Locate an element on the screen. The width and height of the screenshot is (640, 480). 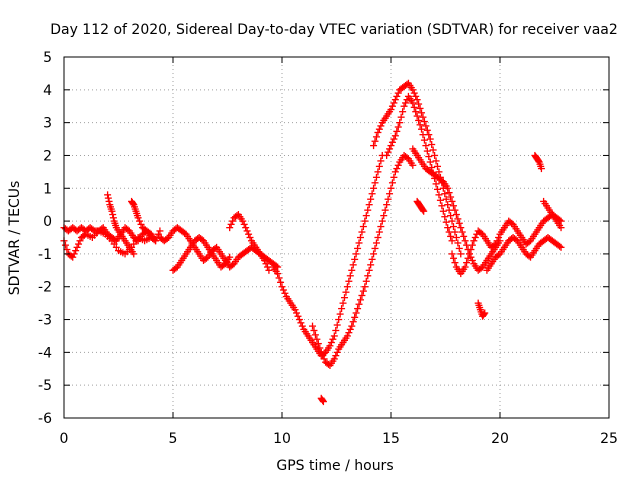
y-tick-label: 0 is located at coordinates (47, 222).